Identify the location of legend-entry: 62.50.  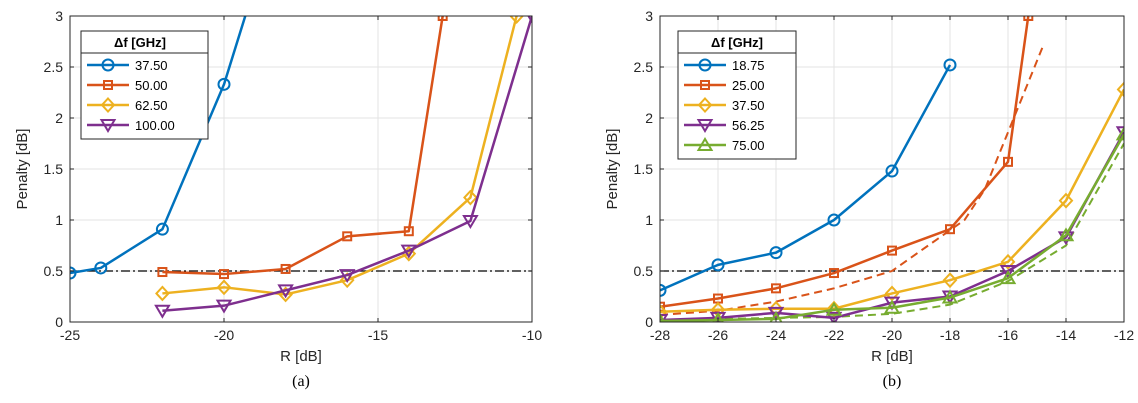
(151, 105).